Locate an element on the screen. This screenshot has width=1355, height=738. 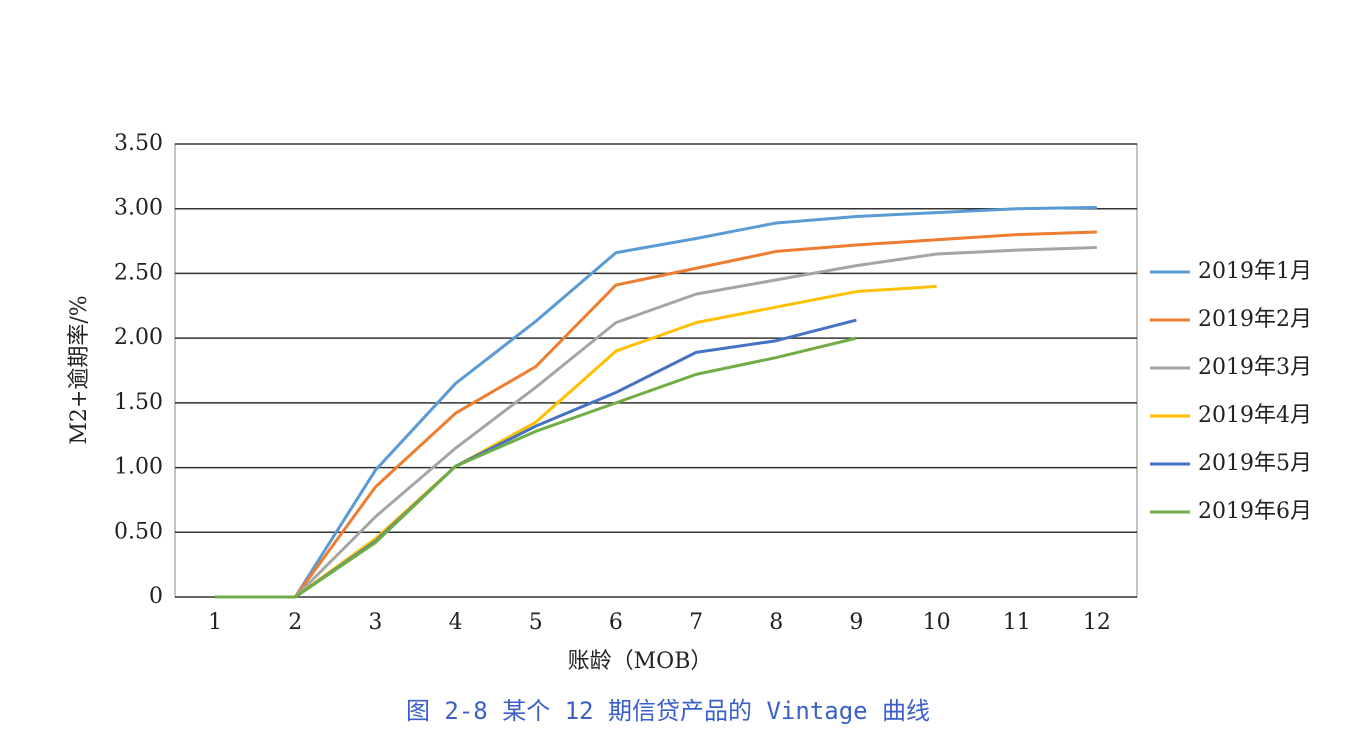
y-tick-label: 2.50 is located at coordinates (138, 272).